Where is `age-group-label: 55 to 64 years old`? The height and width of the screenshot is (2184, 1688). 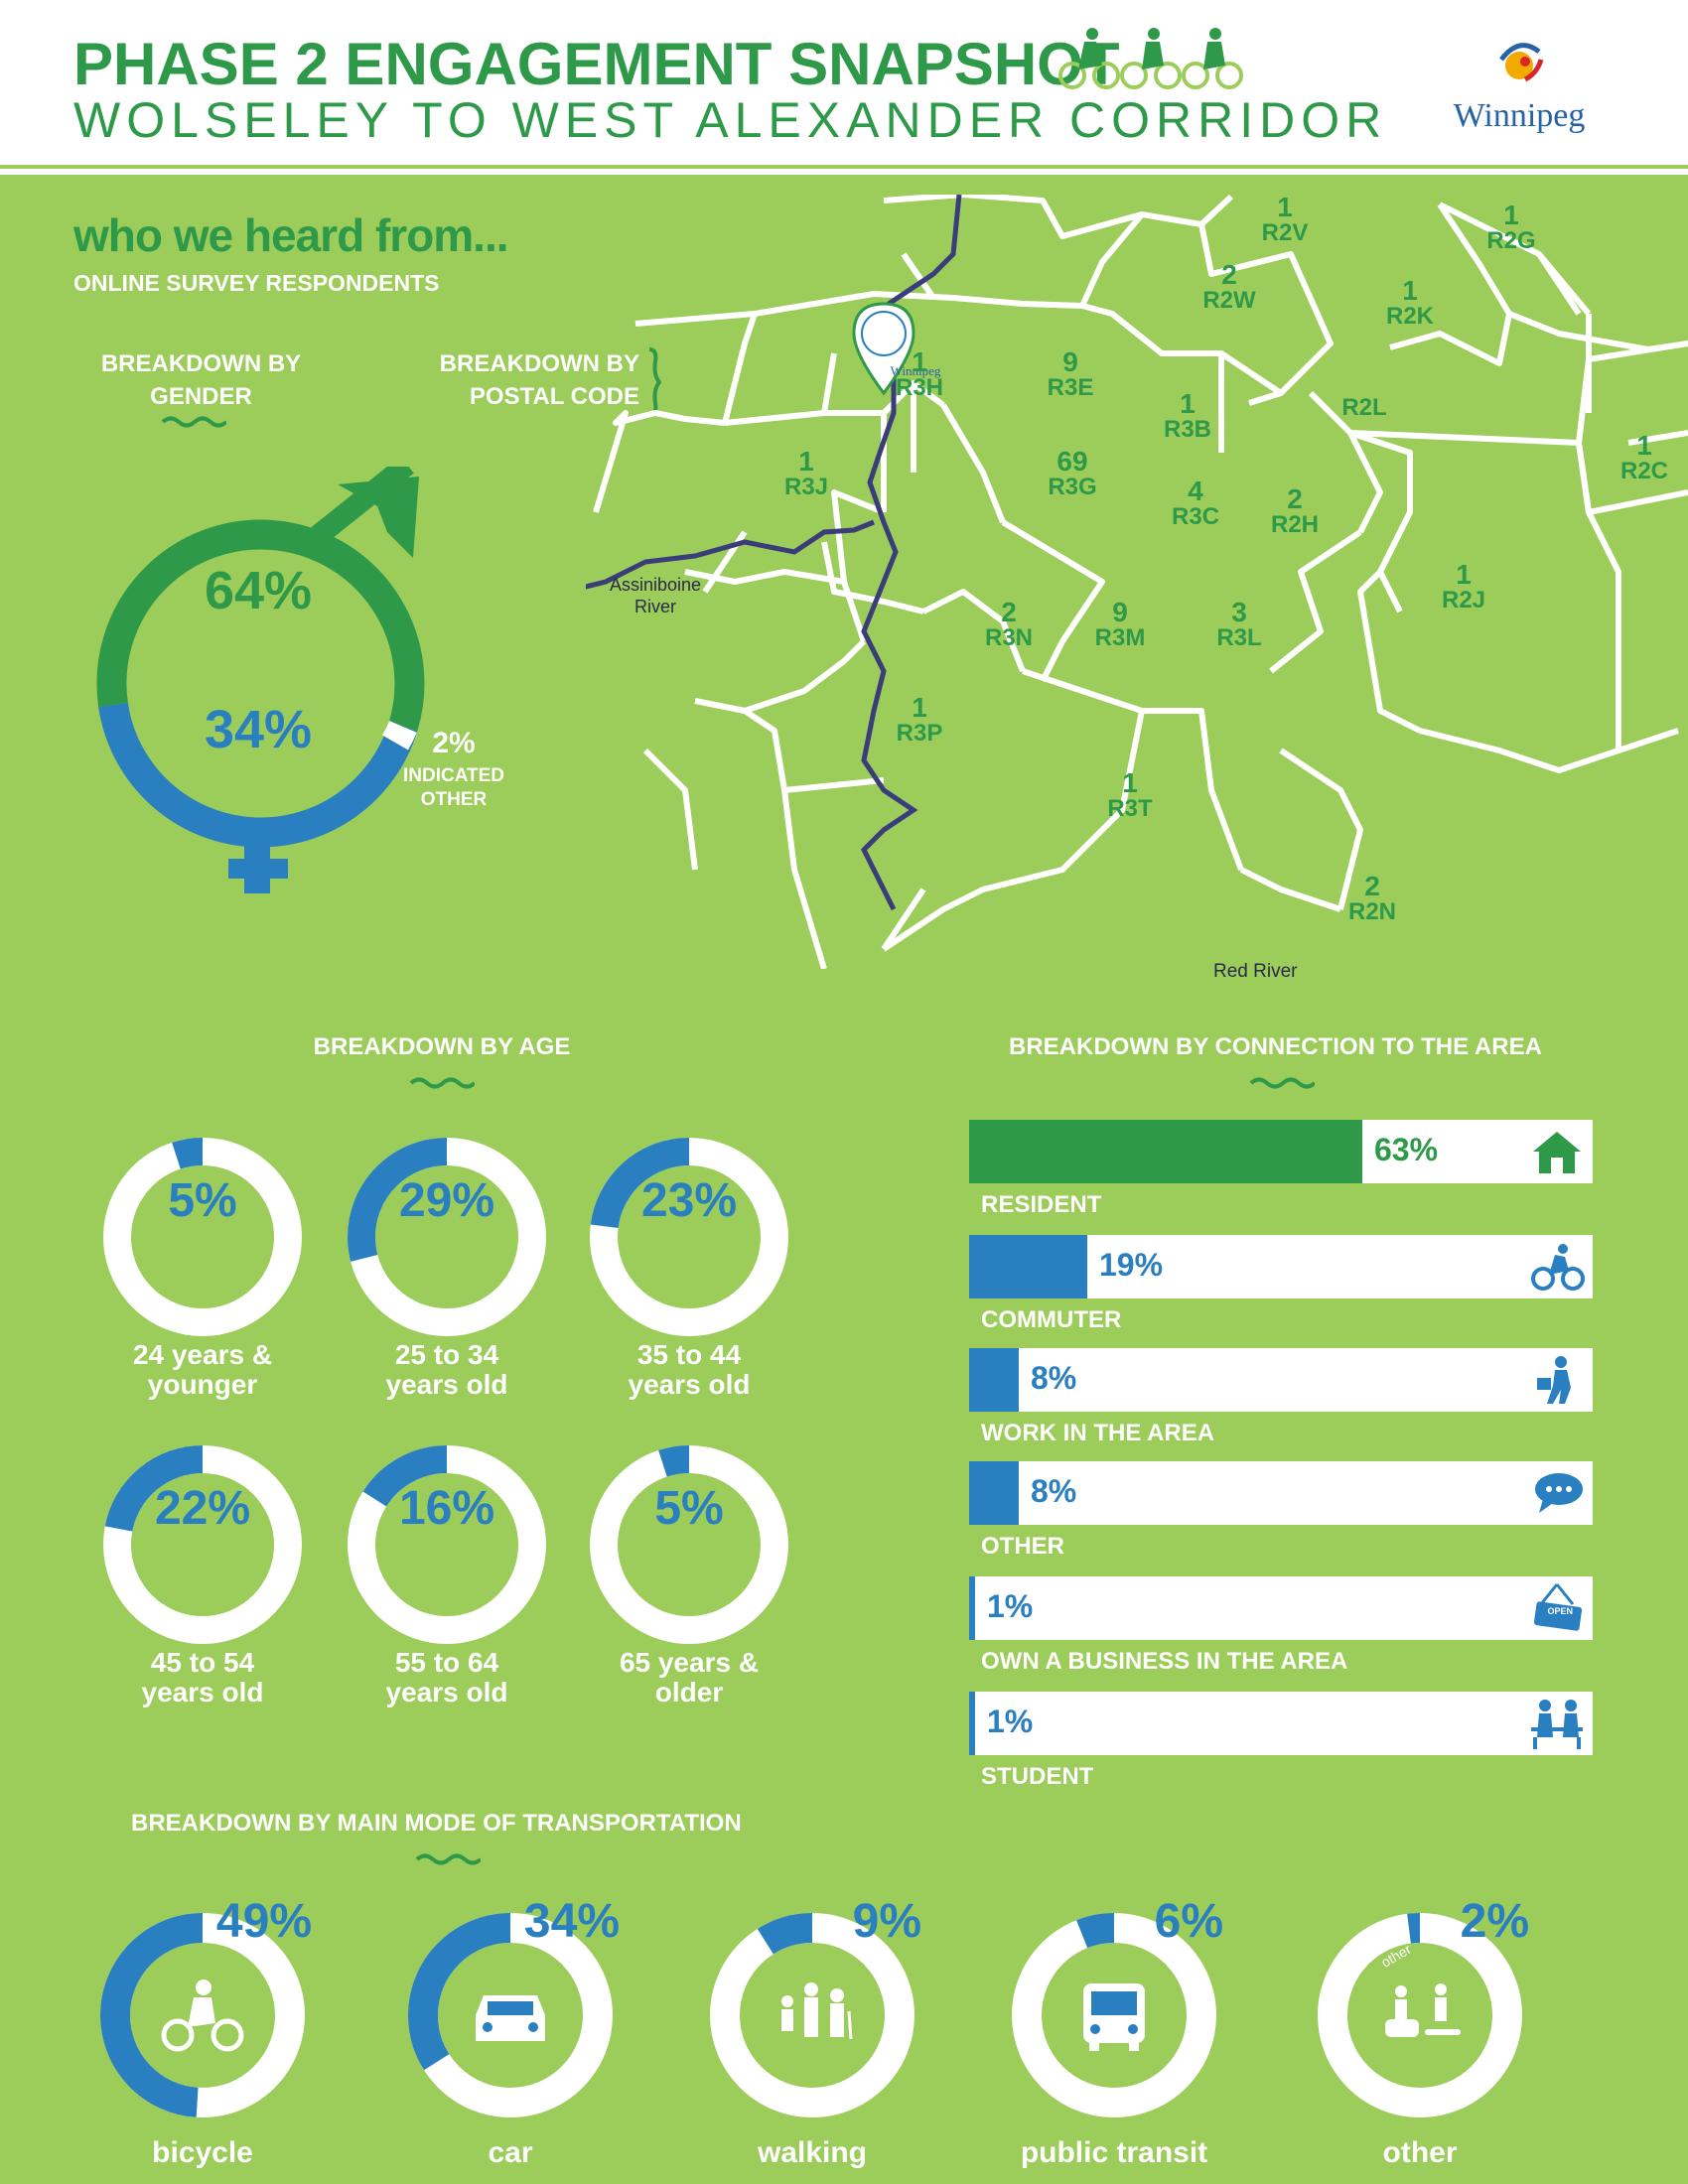 age-group-label: 55 to 64 years old is located at coordinates (447, 1677).